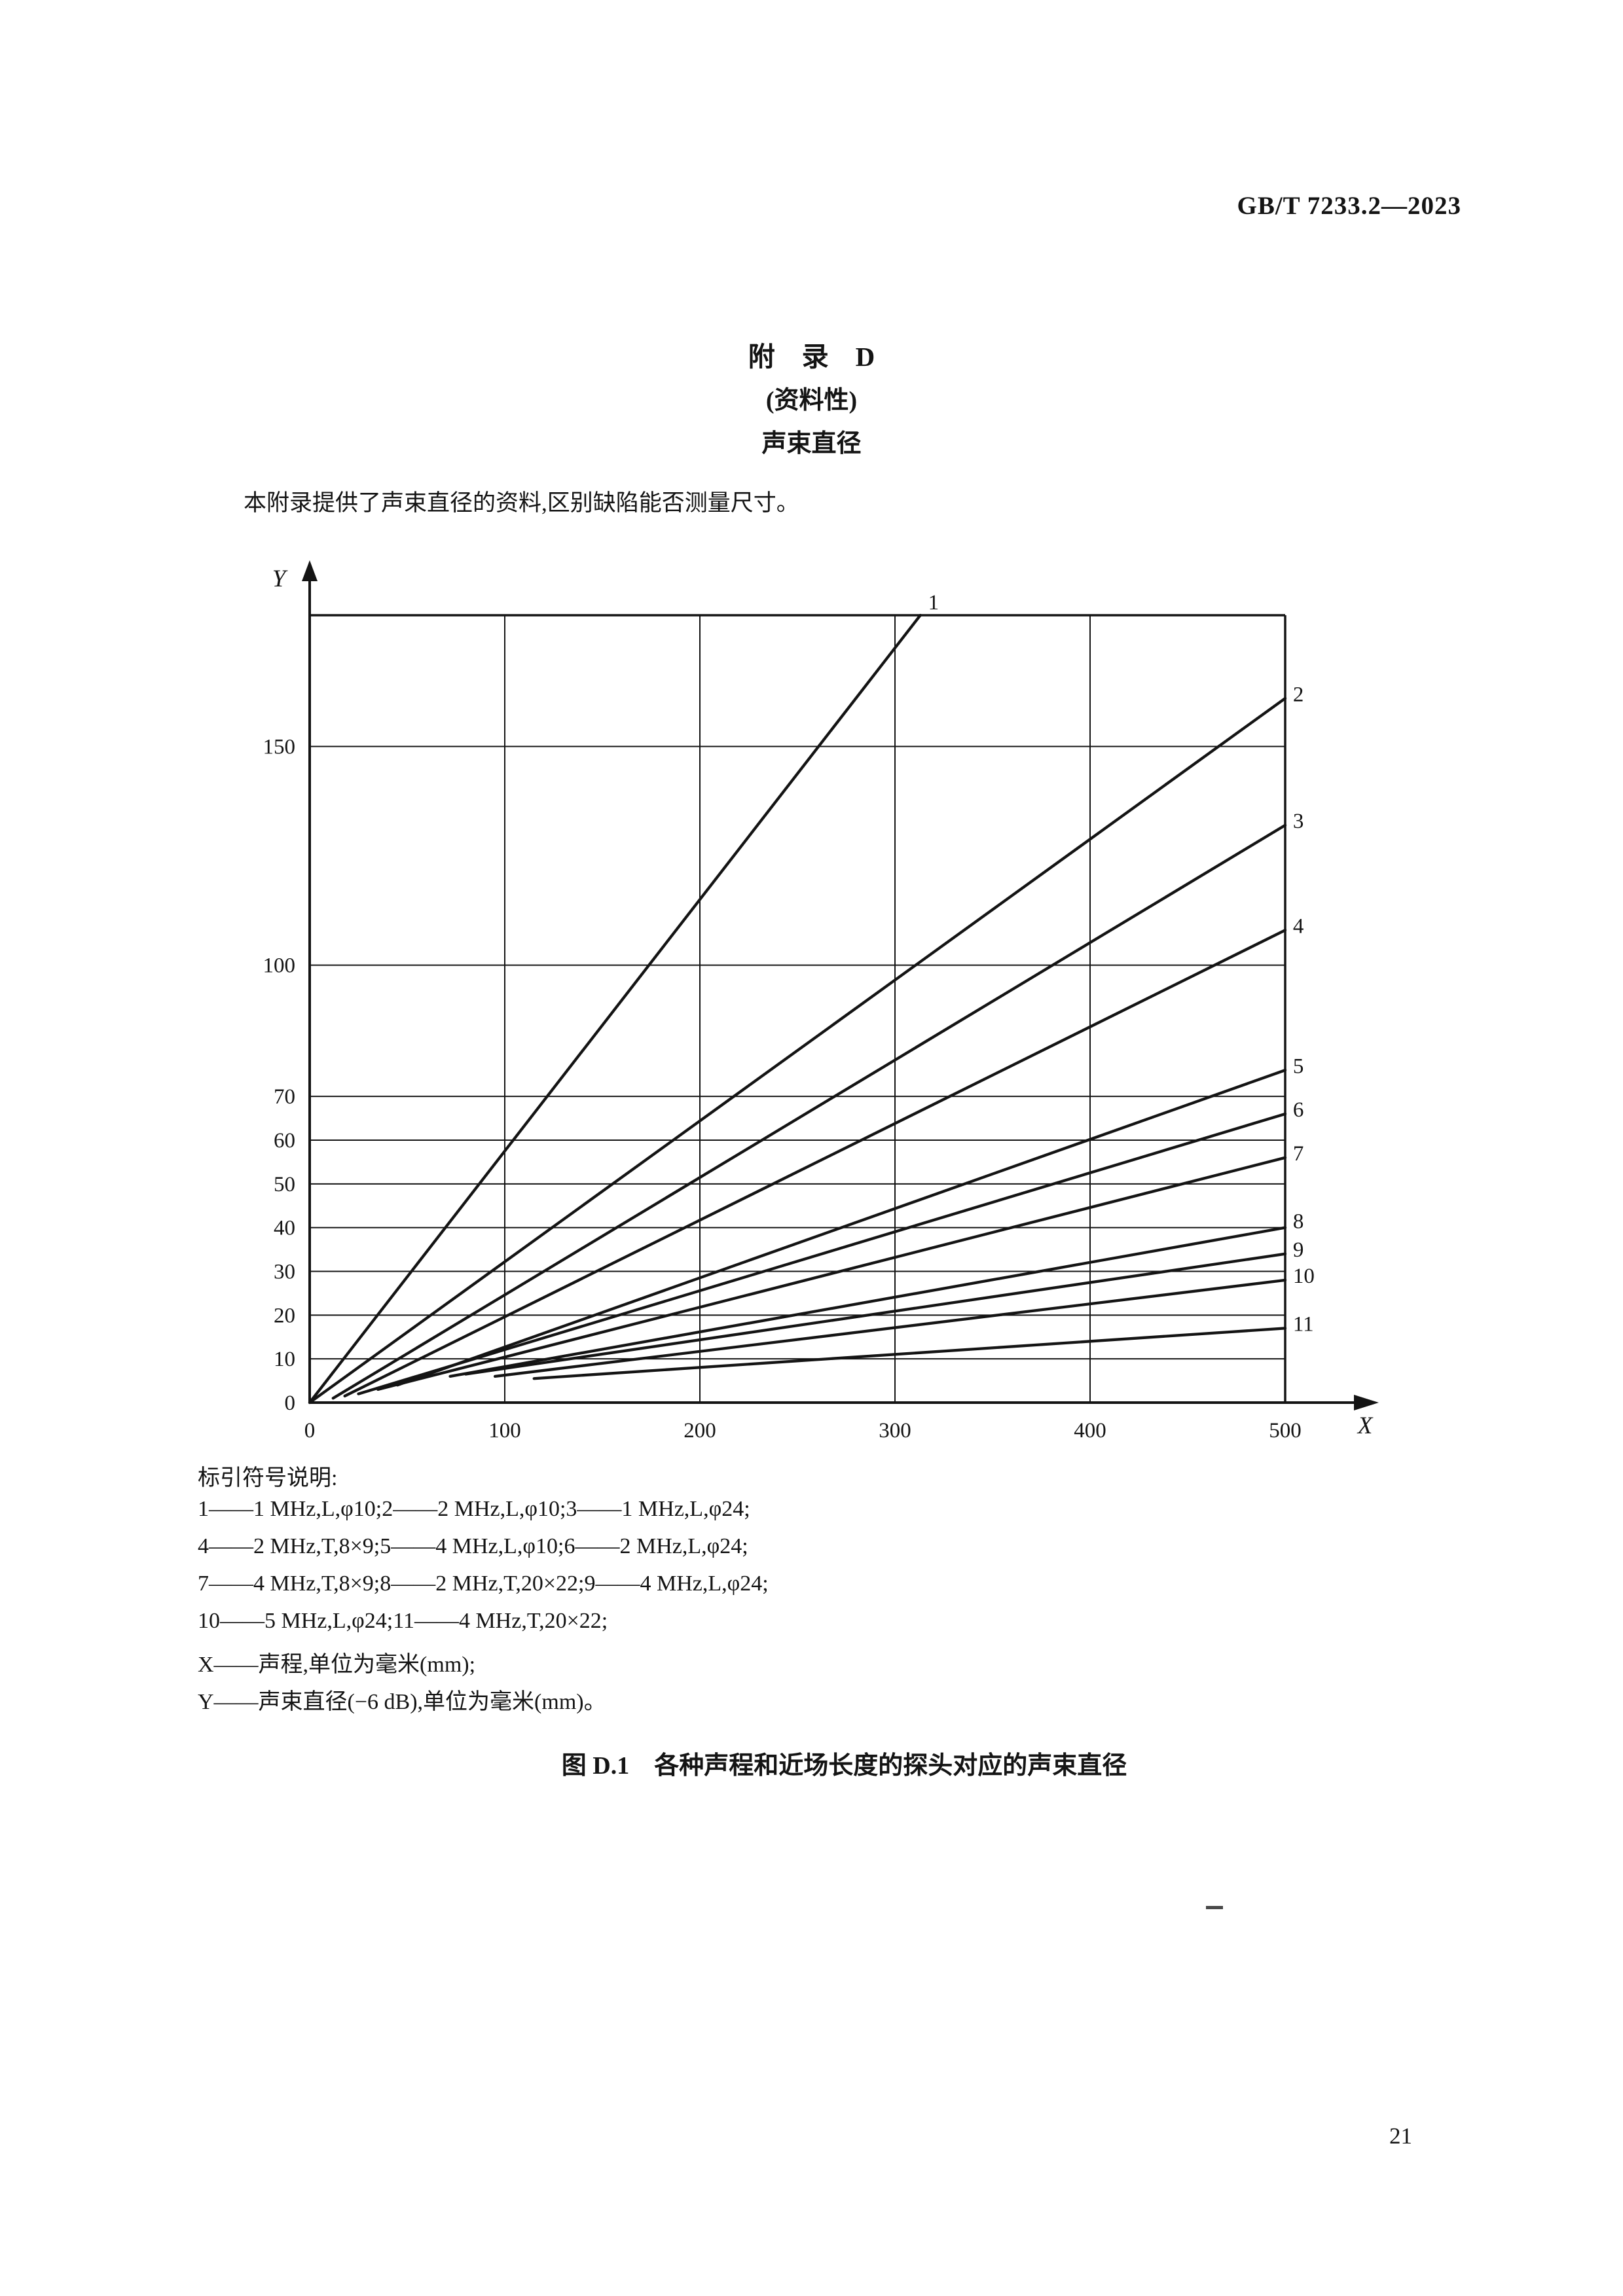 The image size is (1623, 2296). I want to click on appendix-heading: 声束直径, so click(811, 443).